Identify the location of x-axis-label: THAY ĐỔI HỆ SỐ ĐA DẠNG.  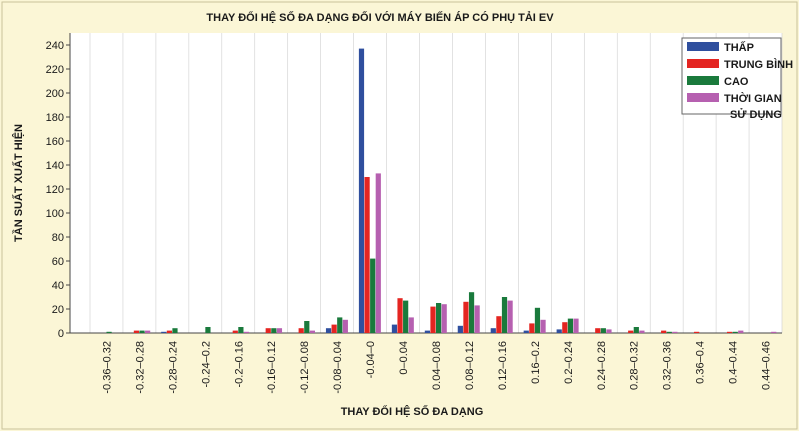
(412, 411).